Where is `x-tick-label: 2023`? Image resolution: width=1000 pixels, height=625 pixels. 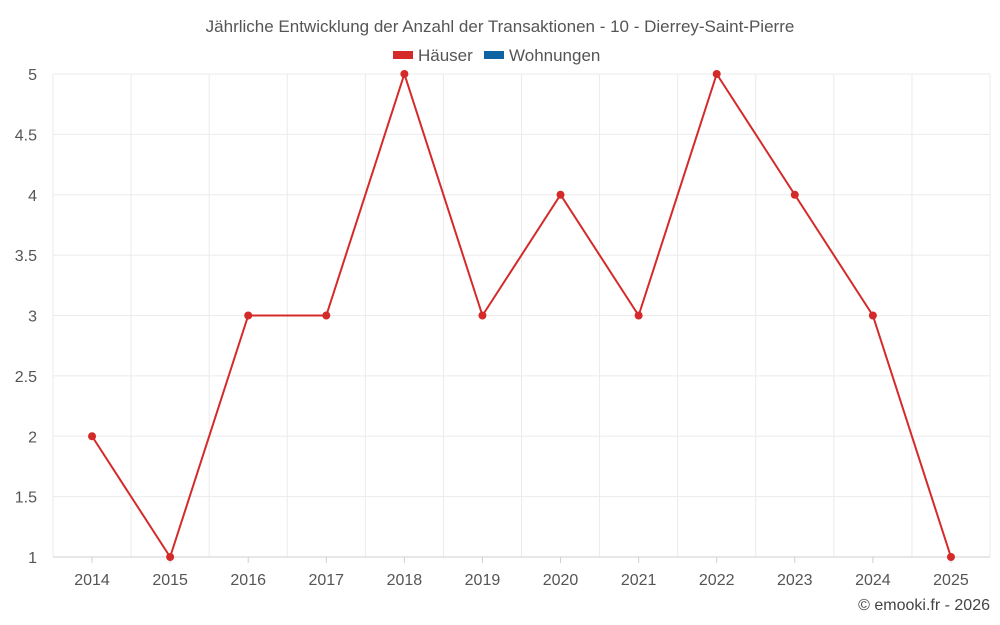 x-tick-label: 2023 is located at coordinates (795, 580).